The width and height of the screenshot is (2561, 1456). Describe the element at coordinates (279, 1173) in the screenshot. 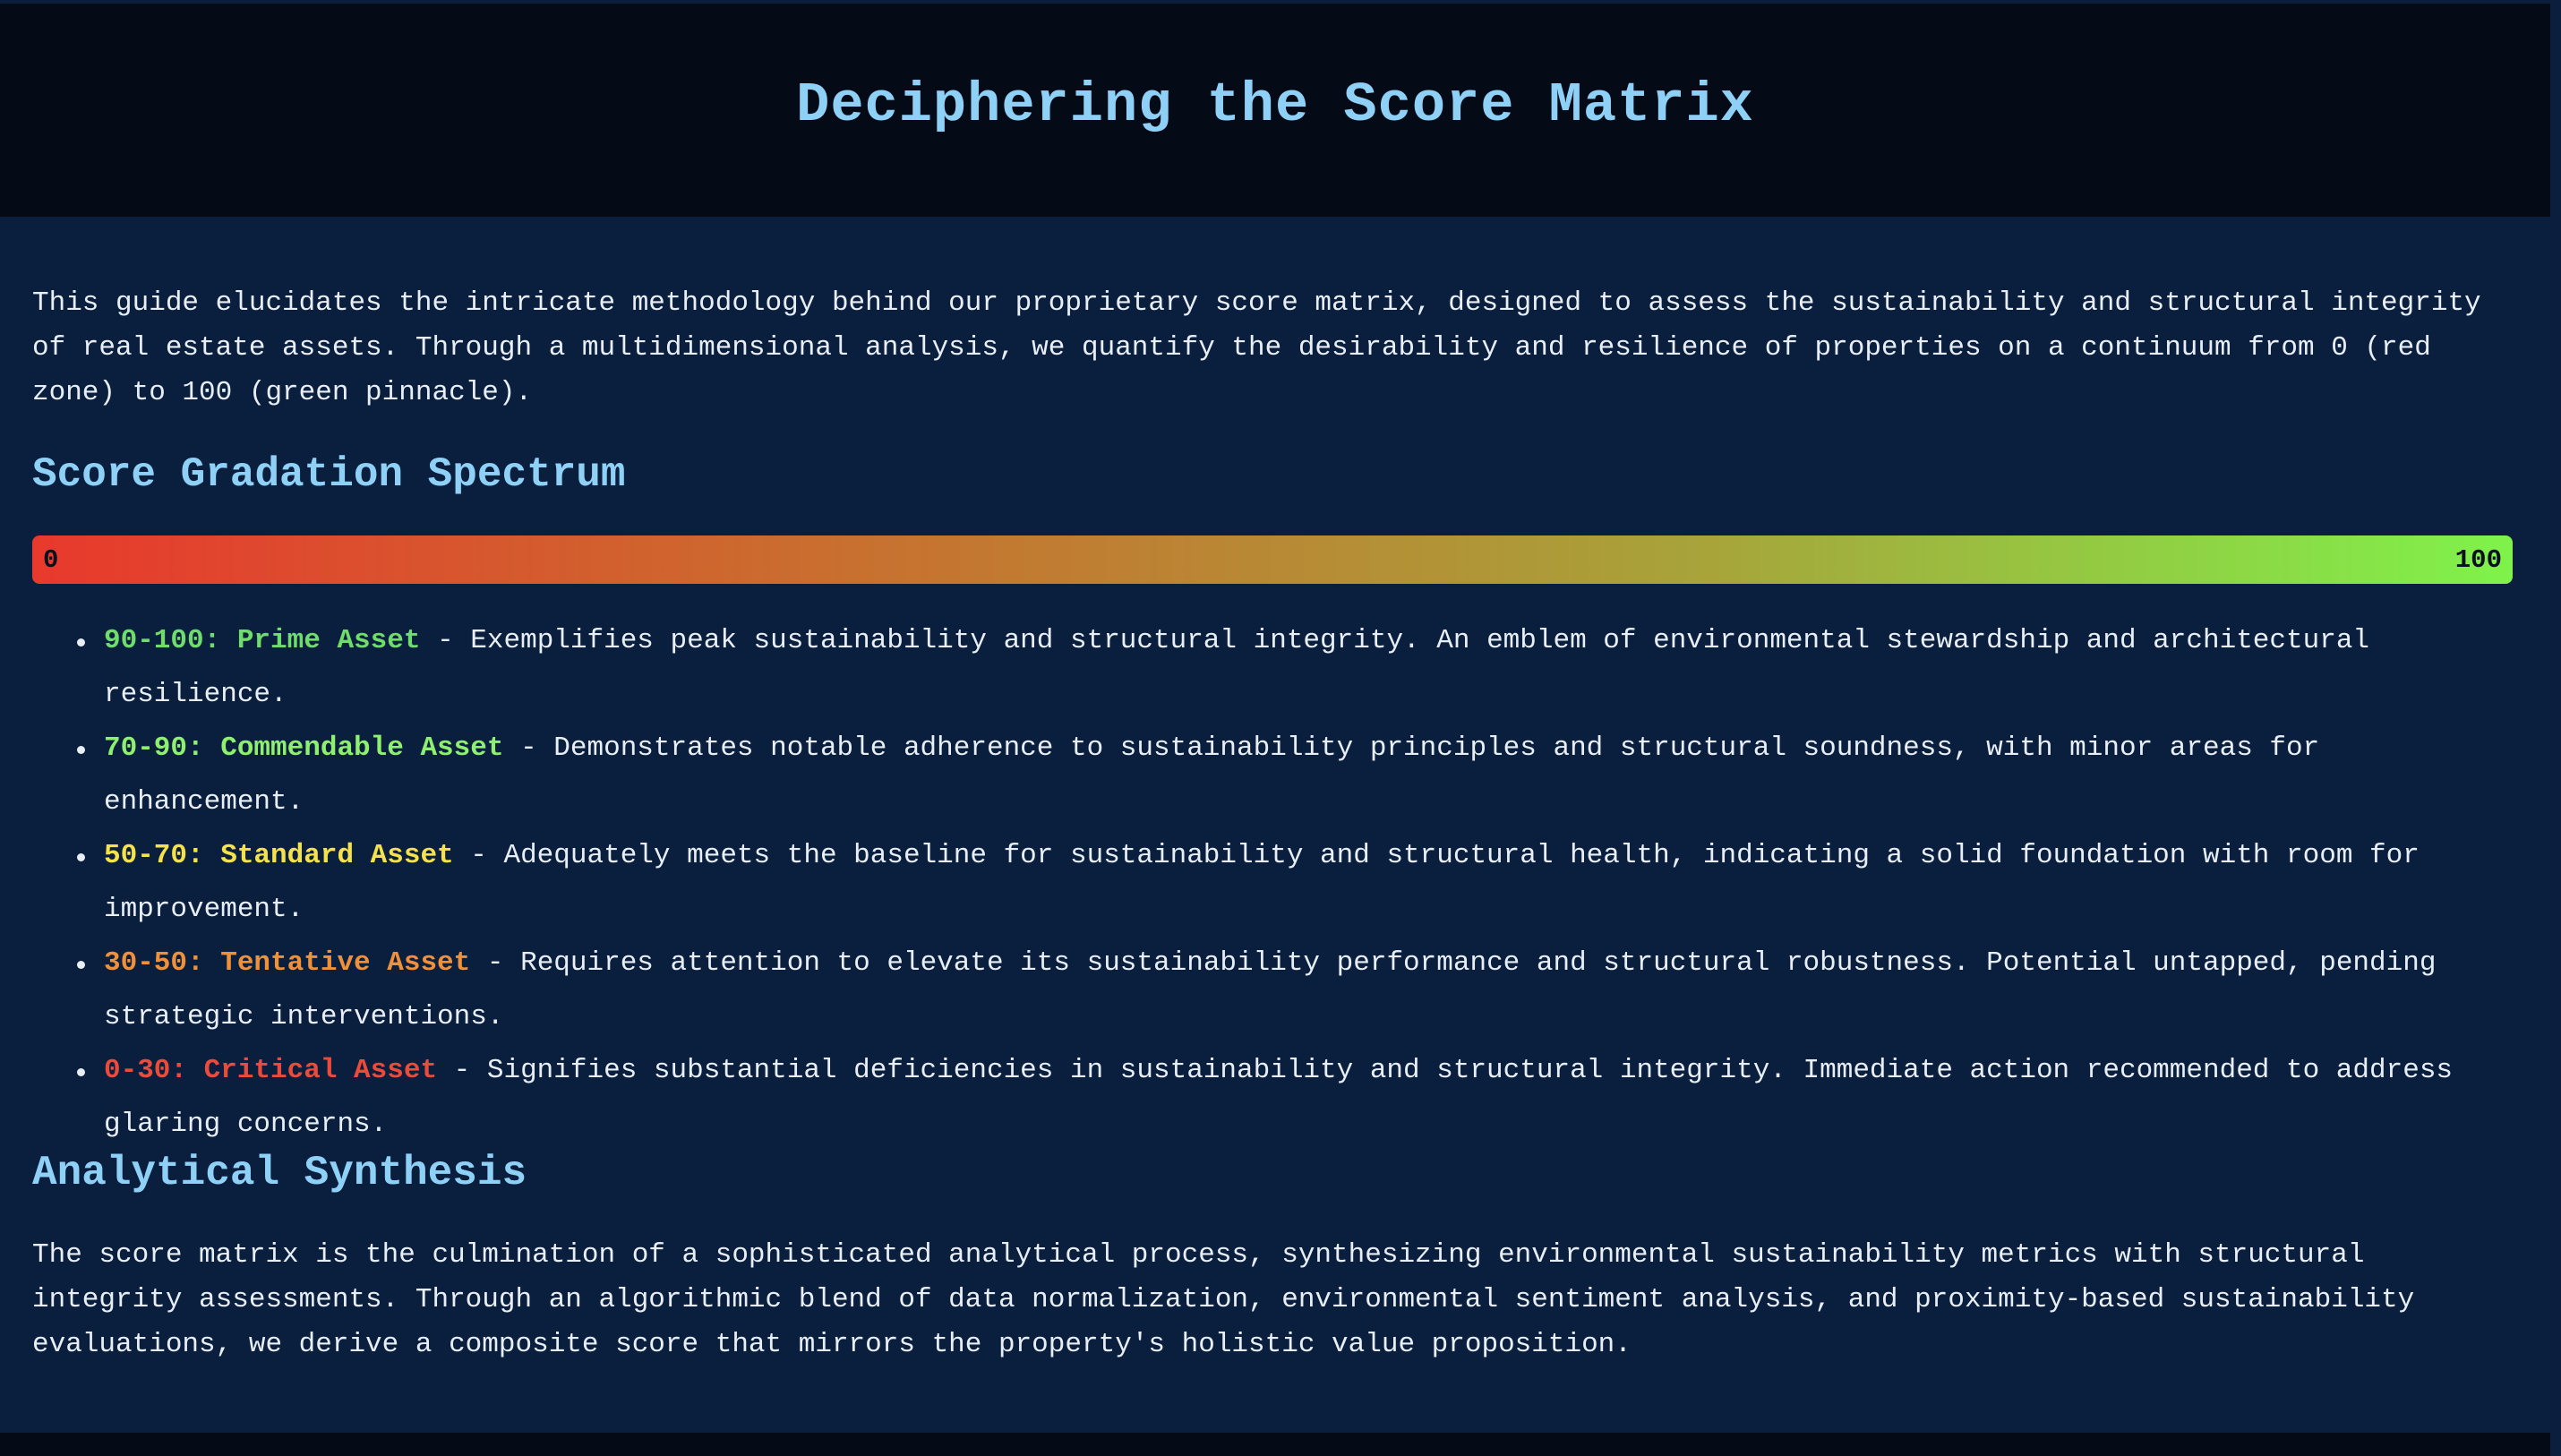

I see `synthesis-heading: Analytical Synthesis` at that location.